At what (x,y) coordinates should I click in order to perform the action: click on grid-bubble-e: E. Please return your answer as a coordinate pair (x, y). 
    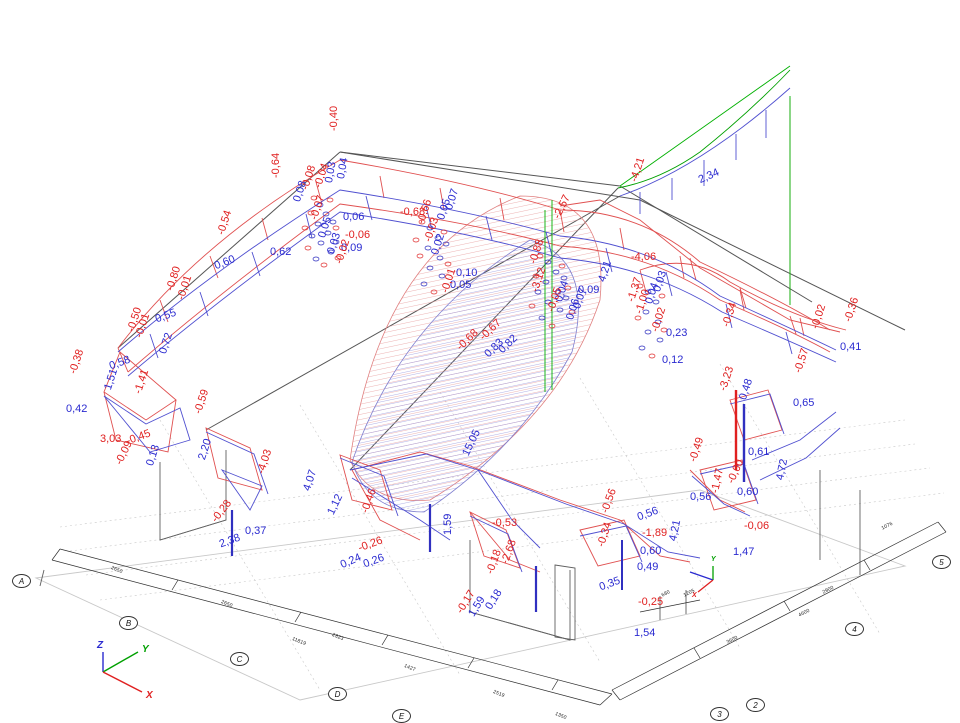
    Looking at the image, I should click on (401, 716).